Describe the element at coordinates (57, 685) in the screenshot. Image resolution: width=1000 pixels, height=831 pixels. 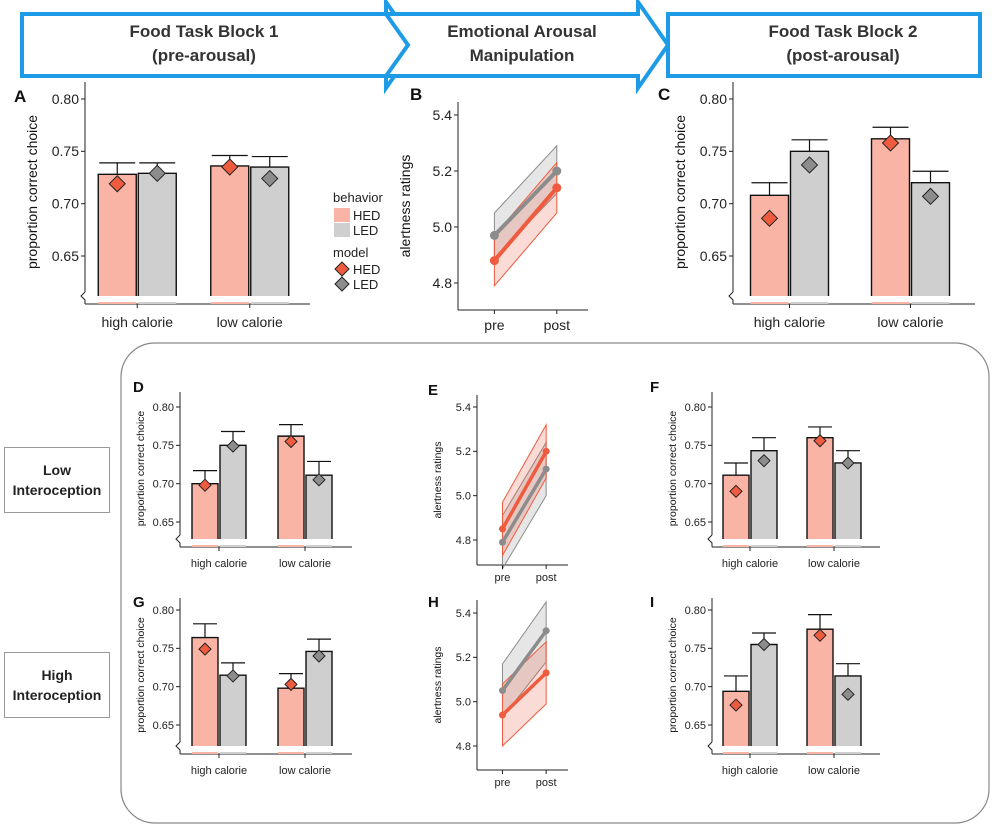
I see `high-interoception-label: High Interoception` at that location.